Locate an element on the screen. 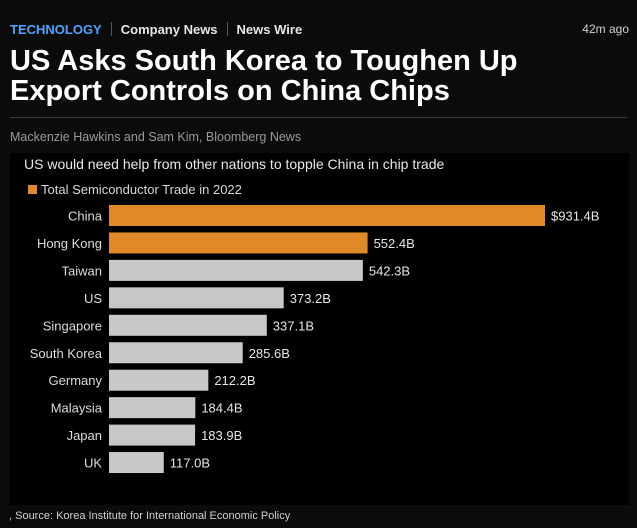 The width and height of the screenshot is (637, 528). value-label: 337.1B is located at coordinates (293, 325).